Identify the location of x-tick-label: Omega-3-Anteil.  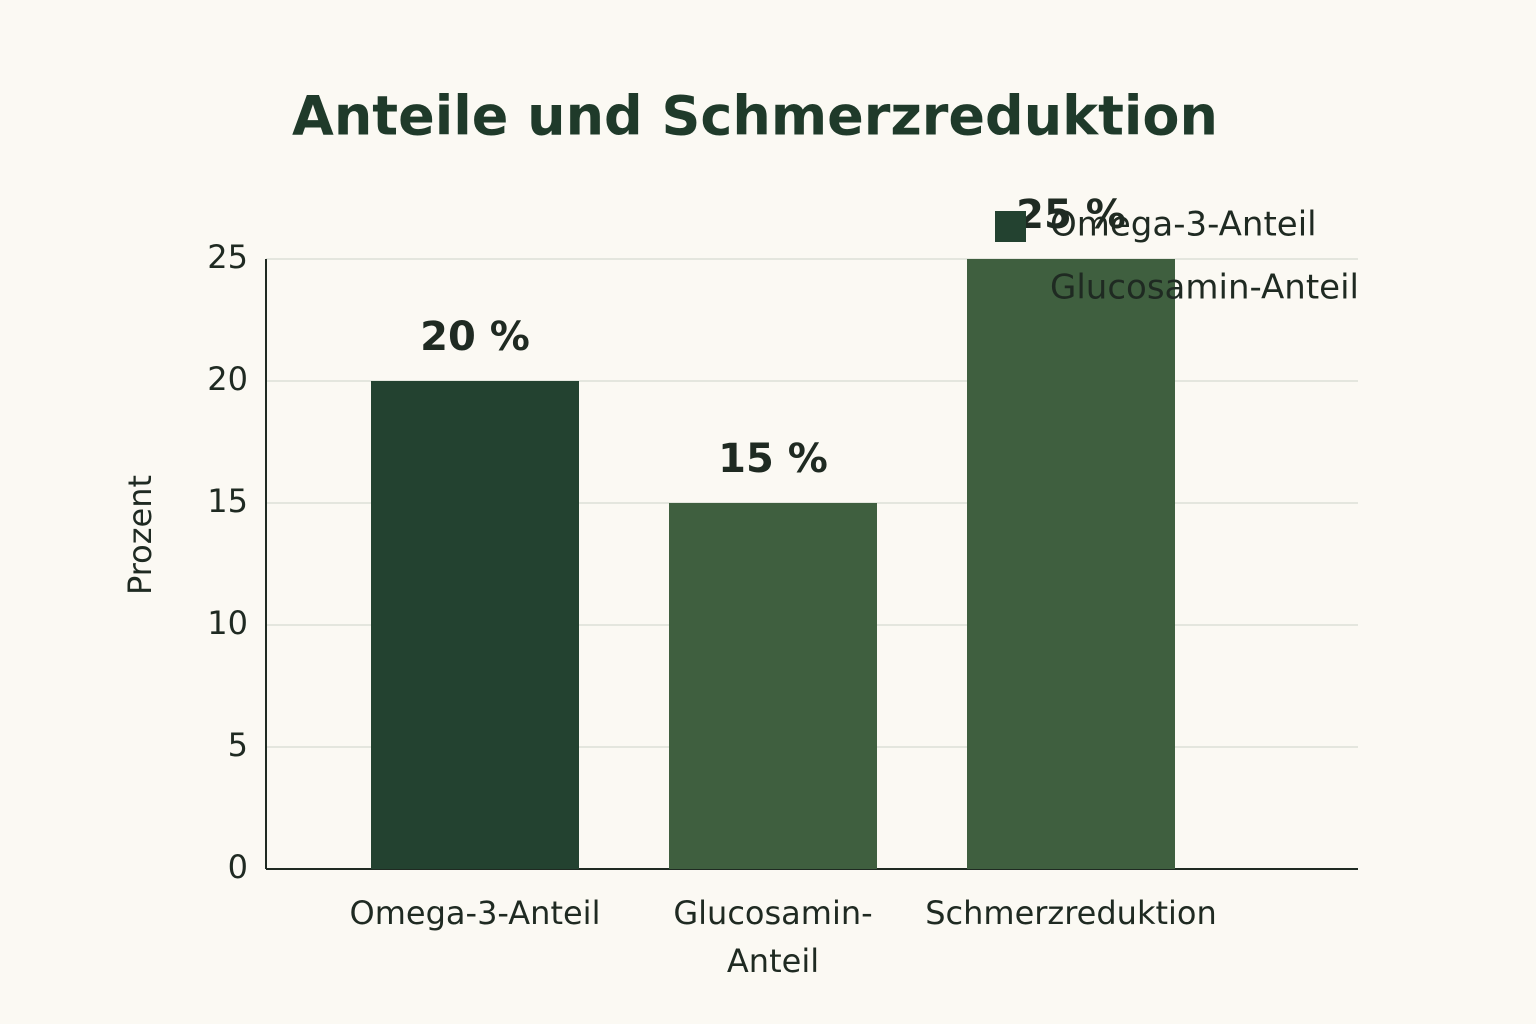
(475, 913).